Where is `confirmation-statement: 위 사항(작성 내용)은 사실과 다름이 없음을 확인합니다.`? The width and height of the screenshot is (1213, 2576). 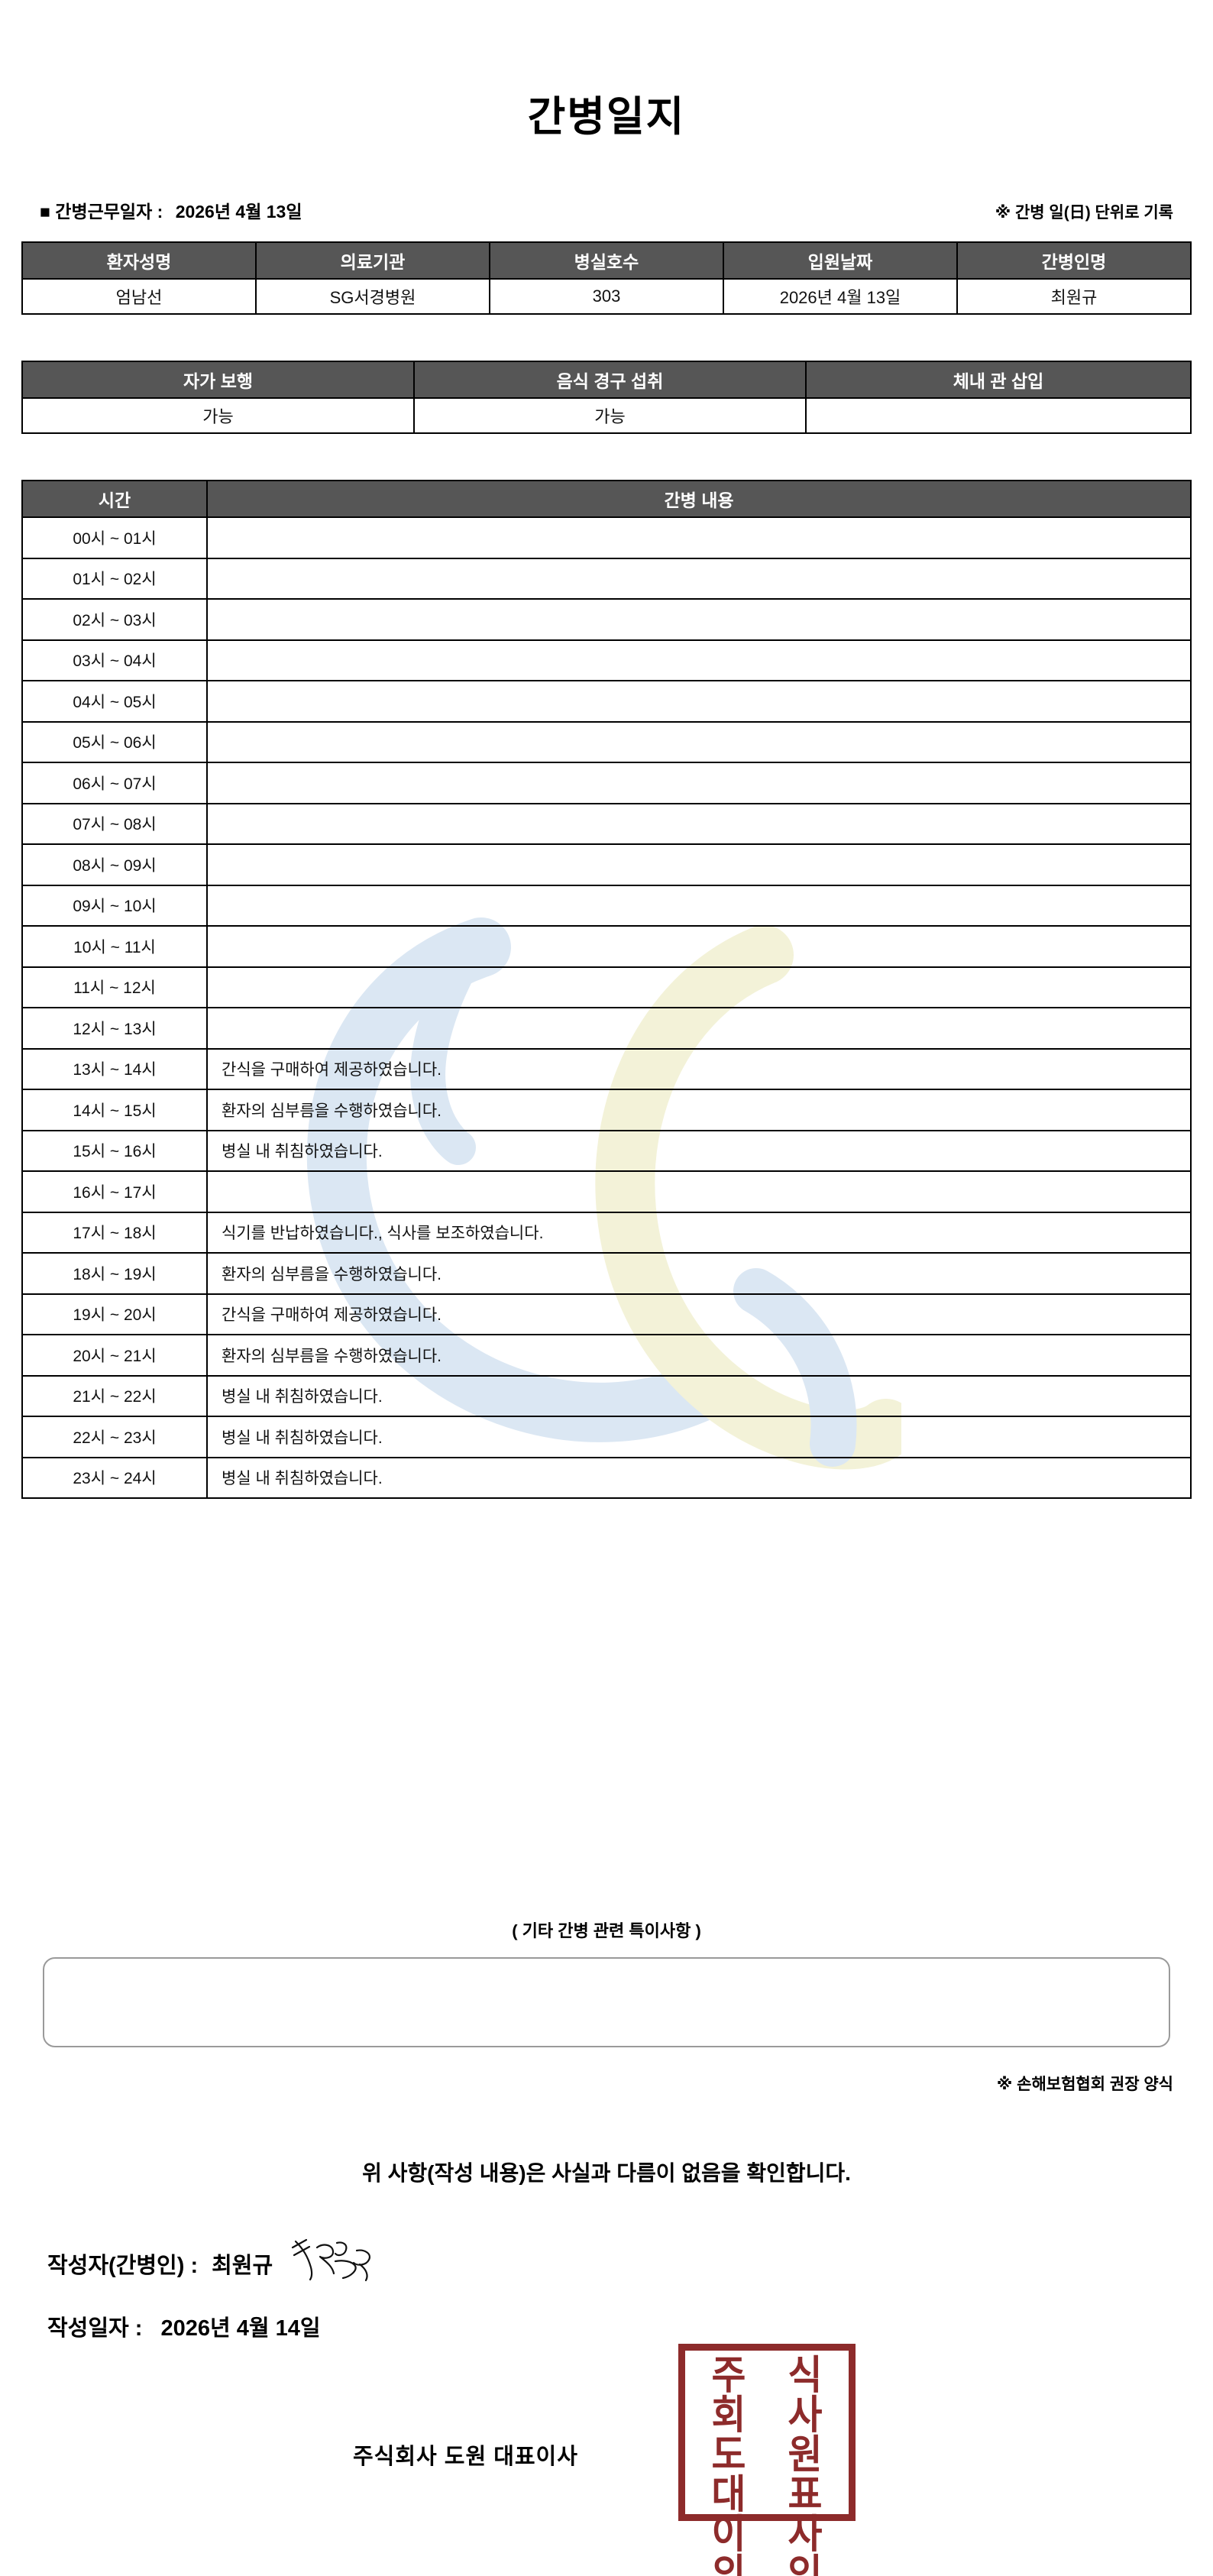
confirmation-statement: 위 사항(작성 내용)은 사실과 다름이 없음을 확인합니다. is located at coordinates (606, 2173).